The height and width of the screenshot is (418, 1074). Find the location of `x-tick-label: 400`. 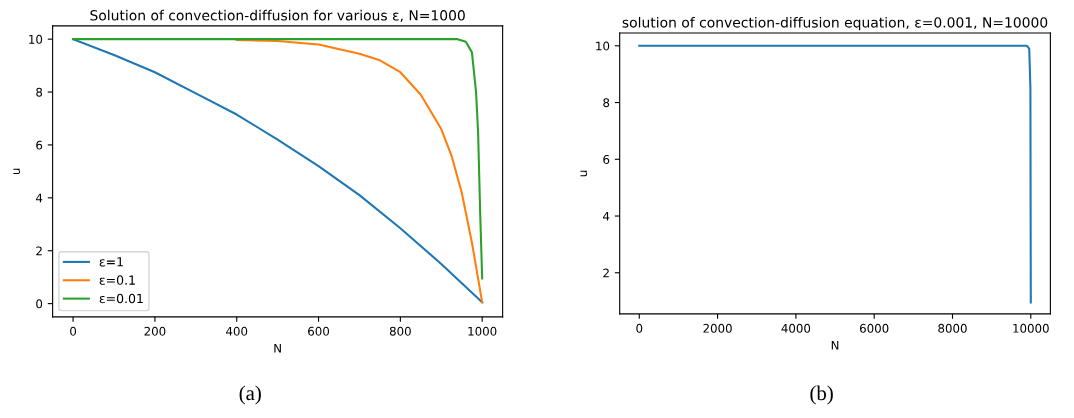

x-tick-label: 400 is located at coordinates (237, 331).